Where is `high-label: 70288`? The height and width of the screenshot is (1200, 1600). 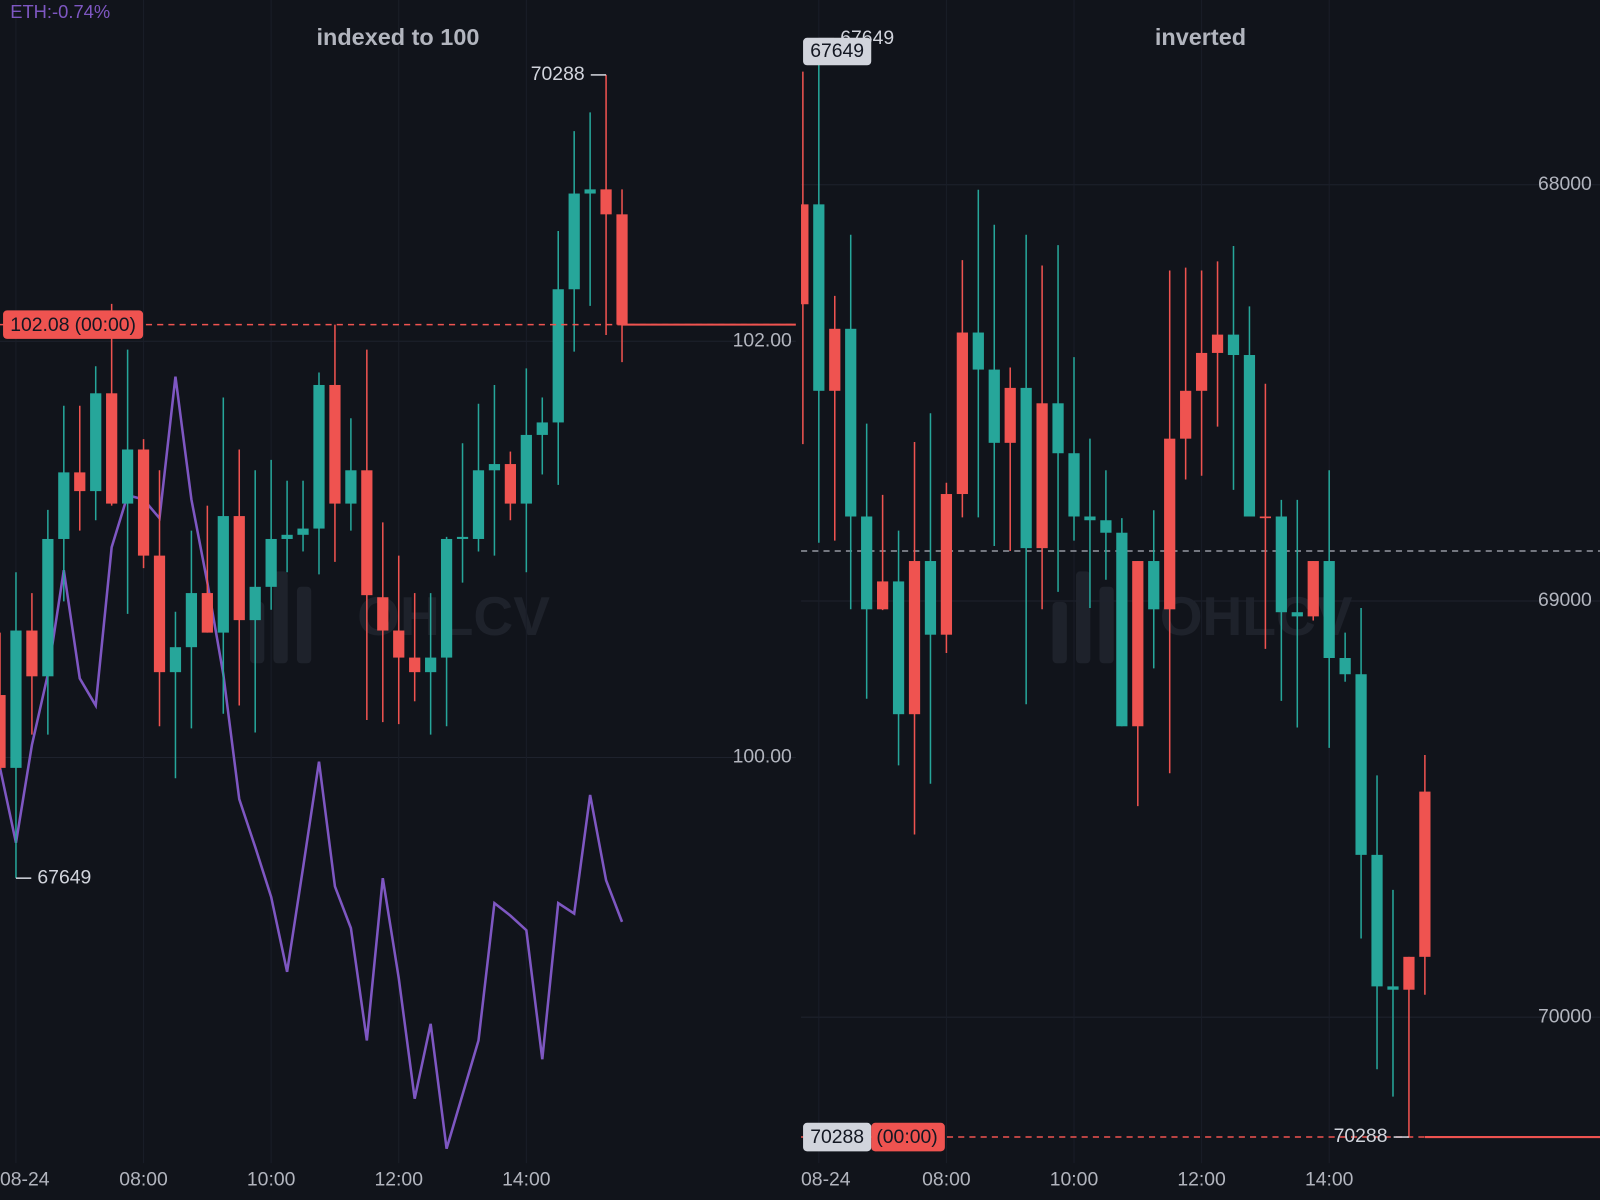
high-label: 70288 is located at coordinates (558, 74).